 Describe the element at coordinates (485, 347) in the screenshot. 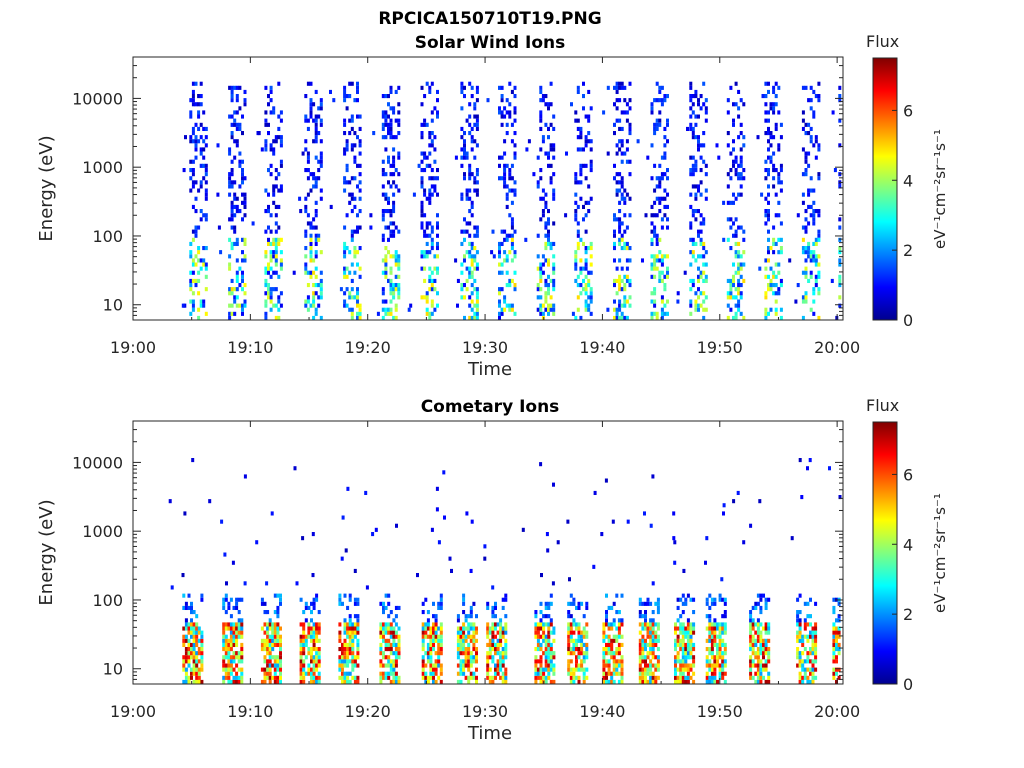

I see `x-tick-label: 19:30` at that location.